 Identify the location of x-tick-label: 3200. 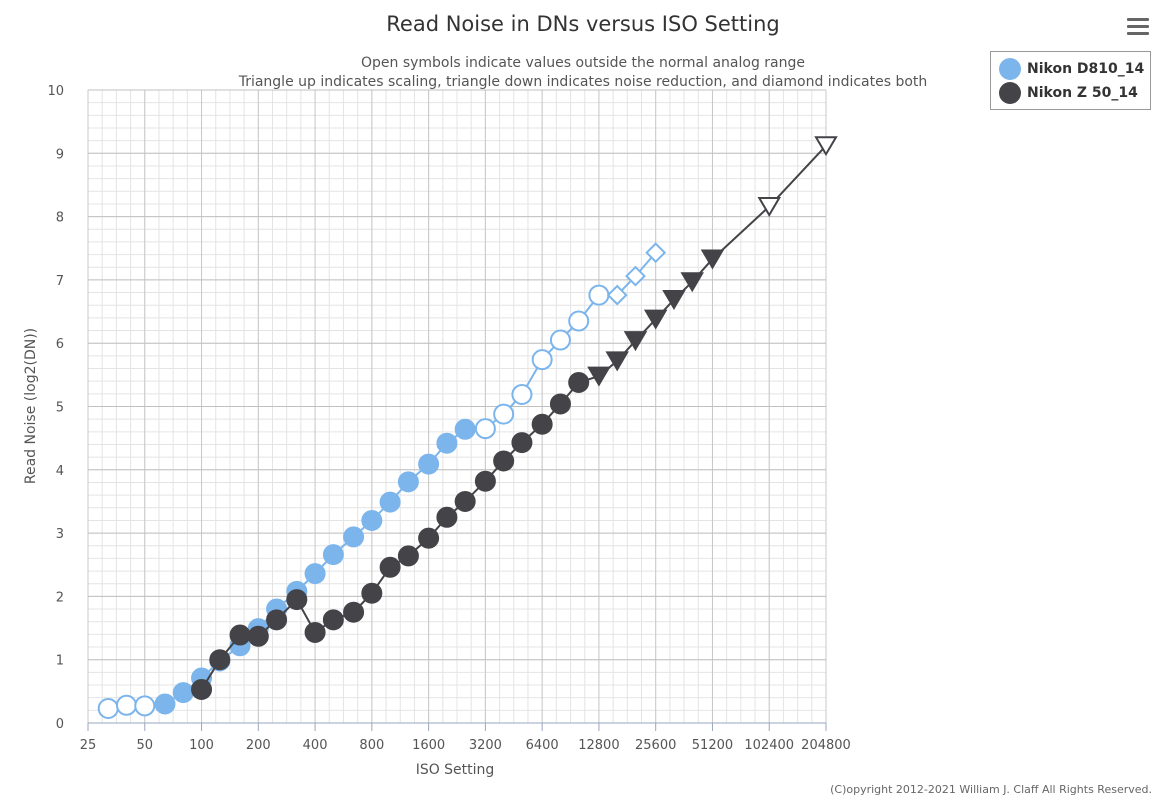
(485, 745).